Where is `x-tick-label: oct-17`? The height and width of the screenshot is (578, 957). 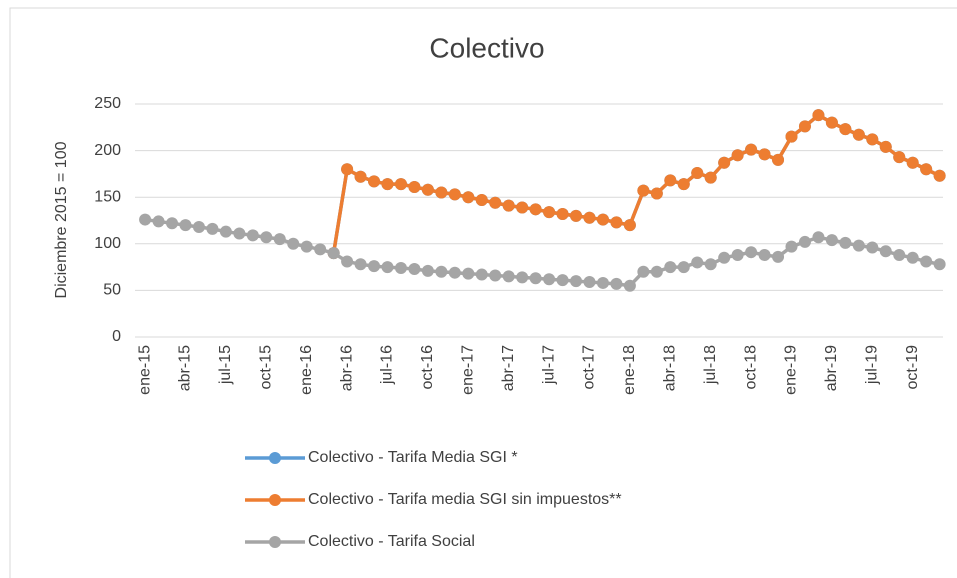
x-tick-label: oct-17 is located at coordinates (589, 367).